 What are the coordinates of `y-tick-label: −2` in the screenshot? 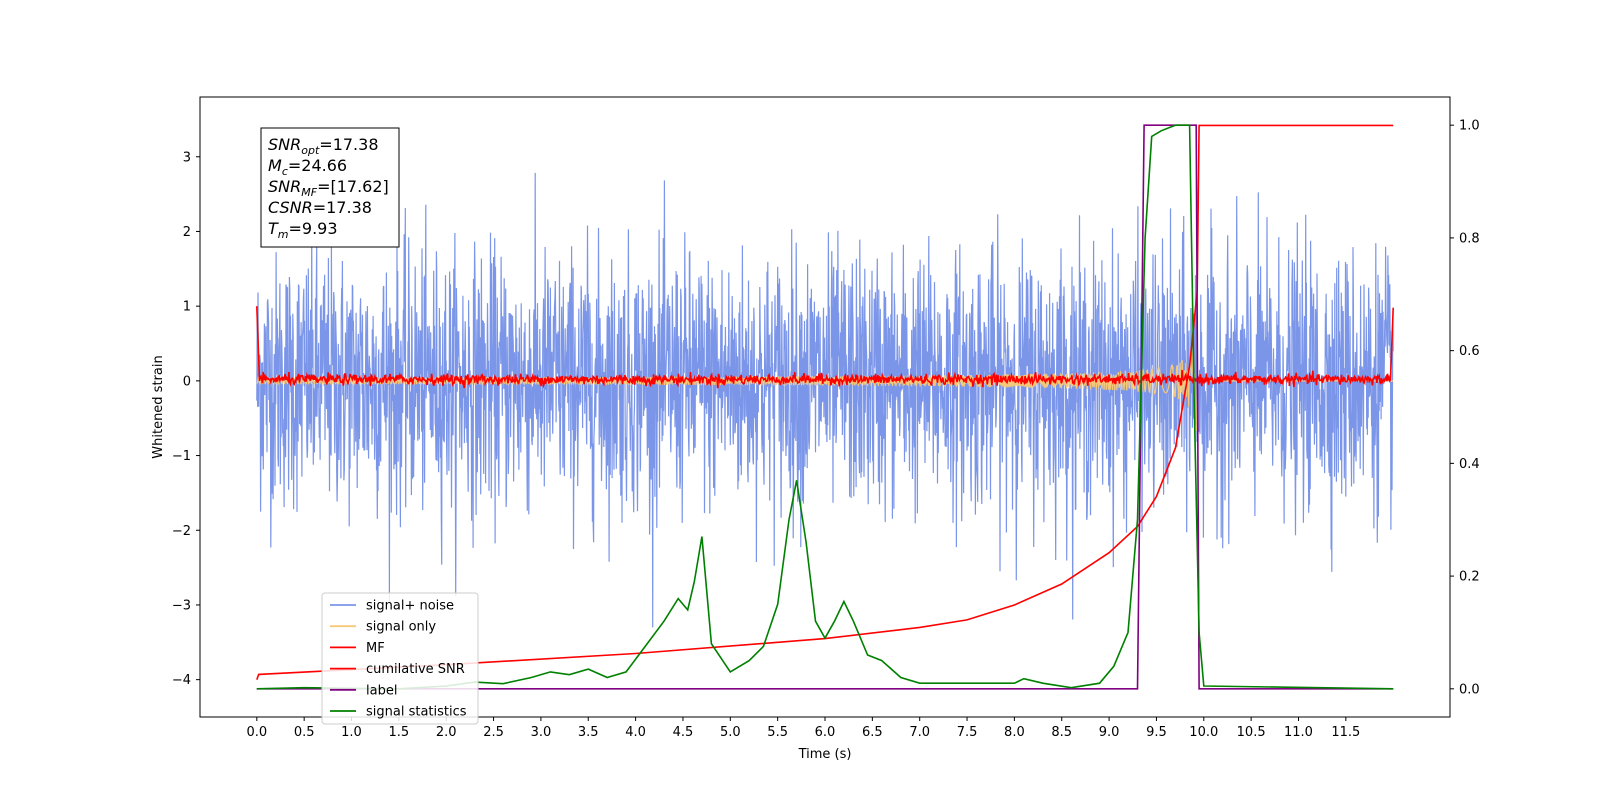 It's located at (181, 531).